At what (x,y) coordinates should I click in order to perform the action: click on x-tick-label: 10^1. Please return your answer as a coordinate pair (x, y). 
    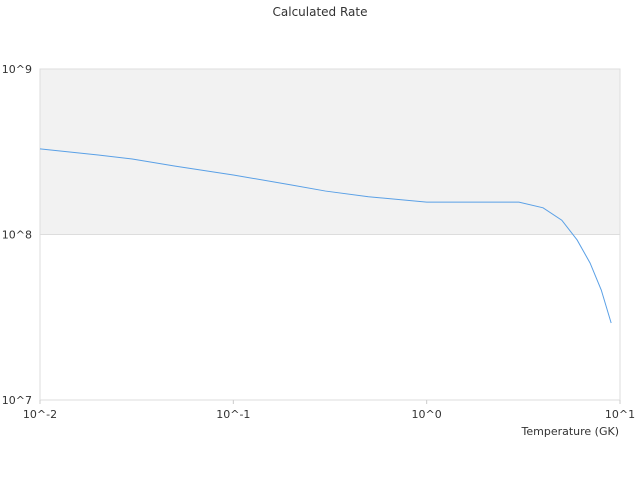
    Looking at the image, I should click on (620, 414).